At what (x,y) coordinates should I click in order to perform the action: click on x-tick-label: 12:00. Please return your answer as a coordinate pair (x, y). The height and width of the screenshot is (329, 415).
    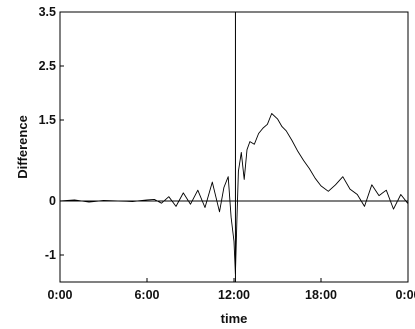
    Looking at the image, I should click on (234, 295).